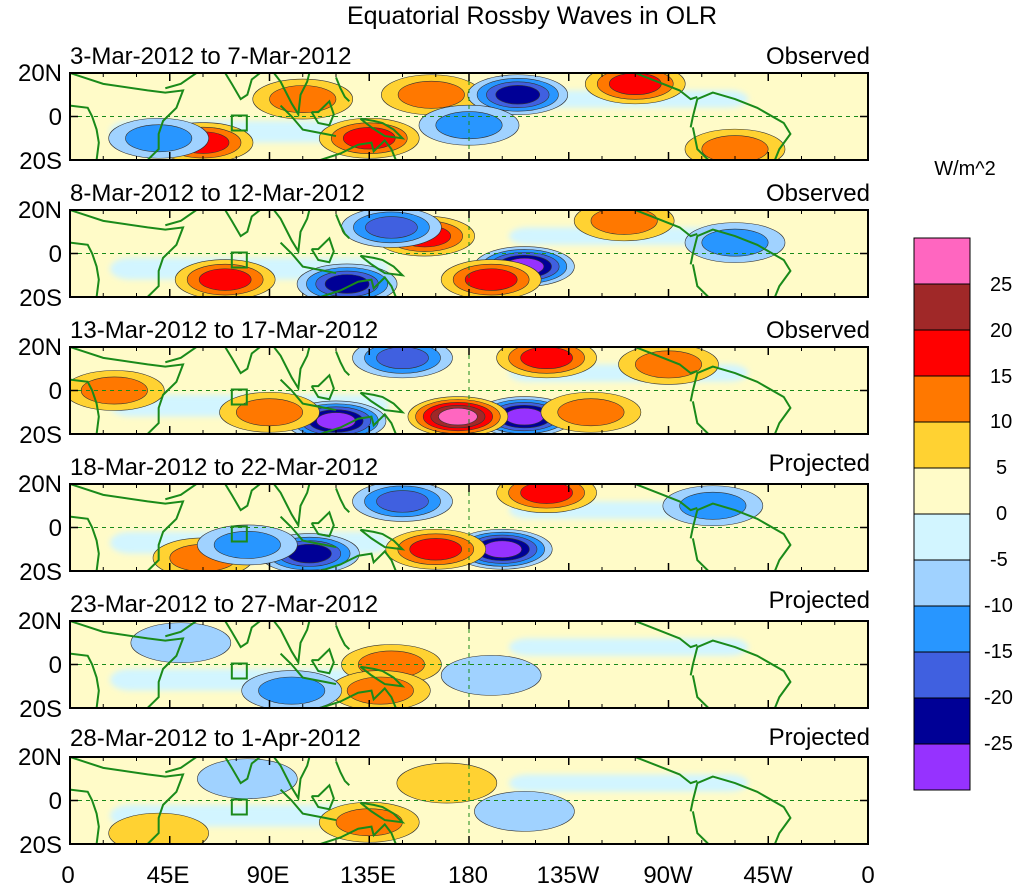 Image resolution: width=1021 pixels, height=890 pixels. Describe the element at coordinates (215, 738) in the screenshot. I see `panel-6-date: 28-Mar-2012 to 1-Apr-2012` at that location.